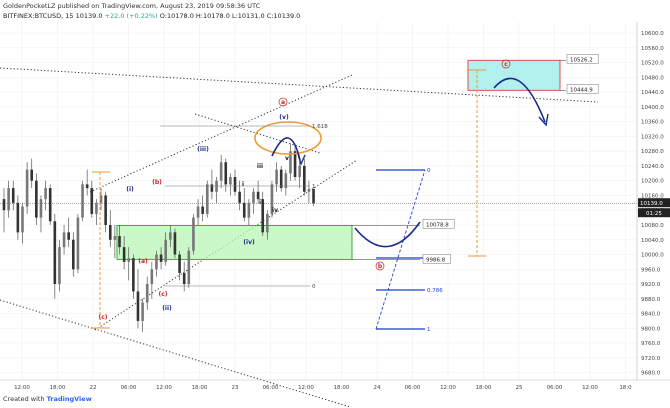 Image resolution: width=670 pixels, height=408 pixels. I want to click on wave-b-circle-circle, so click(380, 266).